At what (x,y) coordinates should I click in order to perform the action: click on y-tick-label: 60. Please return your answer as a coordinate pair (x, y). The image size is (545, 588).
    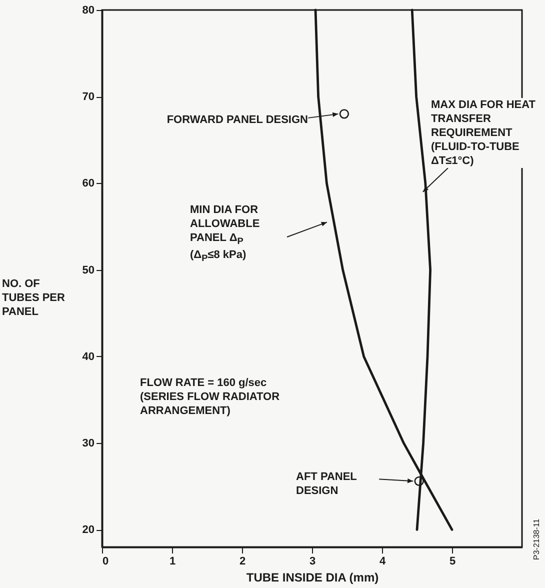
    Looking at the image, I should click on (88, 184).